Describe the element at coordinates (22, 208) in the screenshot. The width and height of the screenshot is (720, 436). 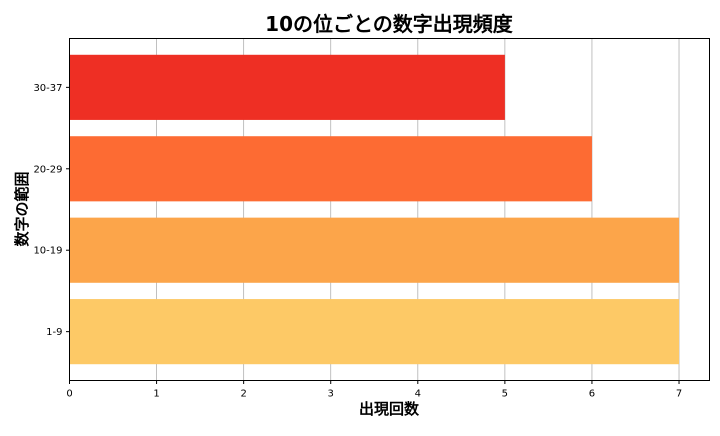
I see `y-axis-label: 数字の範囲` at that location.